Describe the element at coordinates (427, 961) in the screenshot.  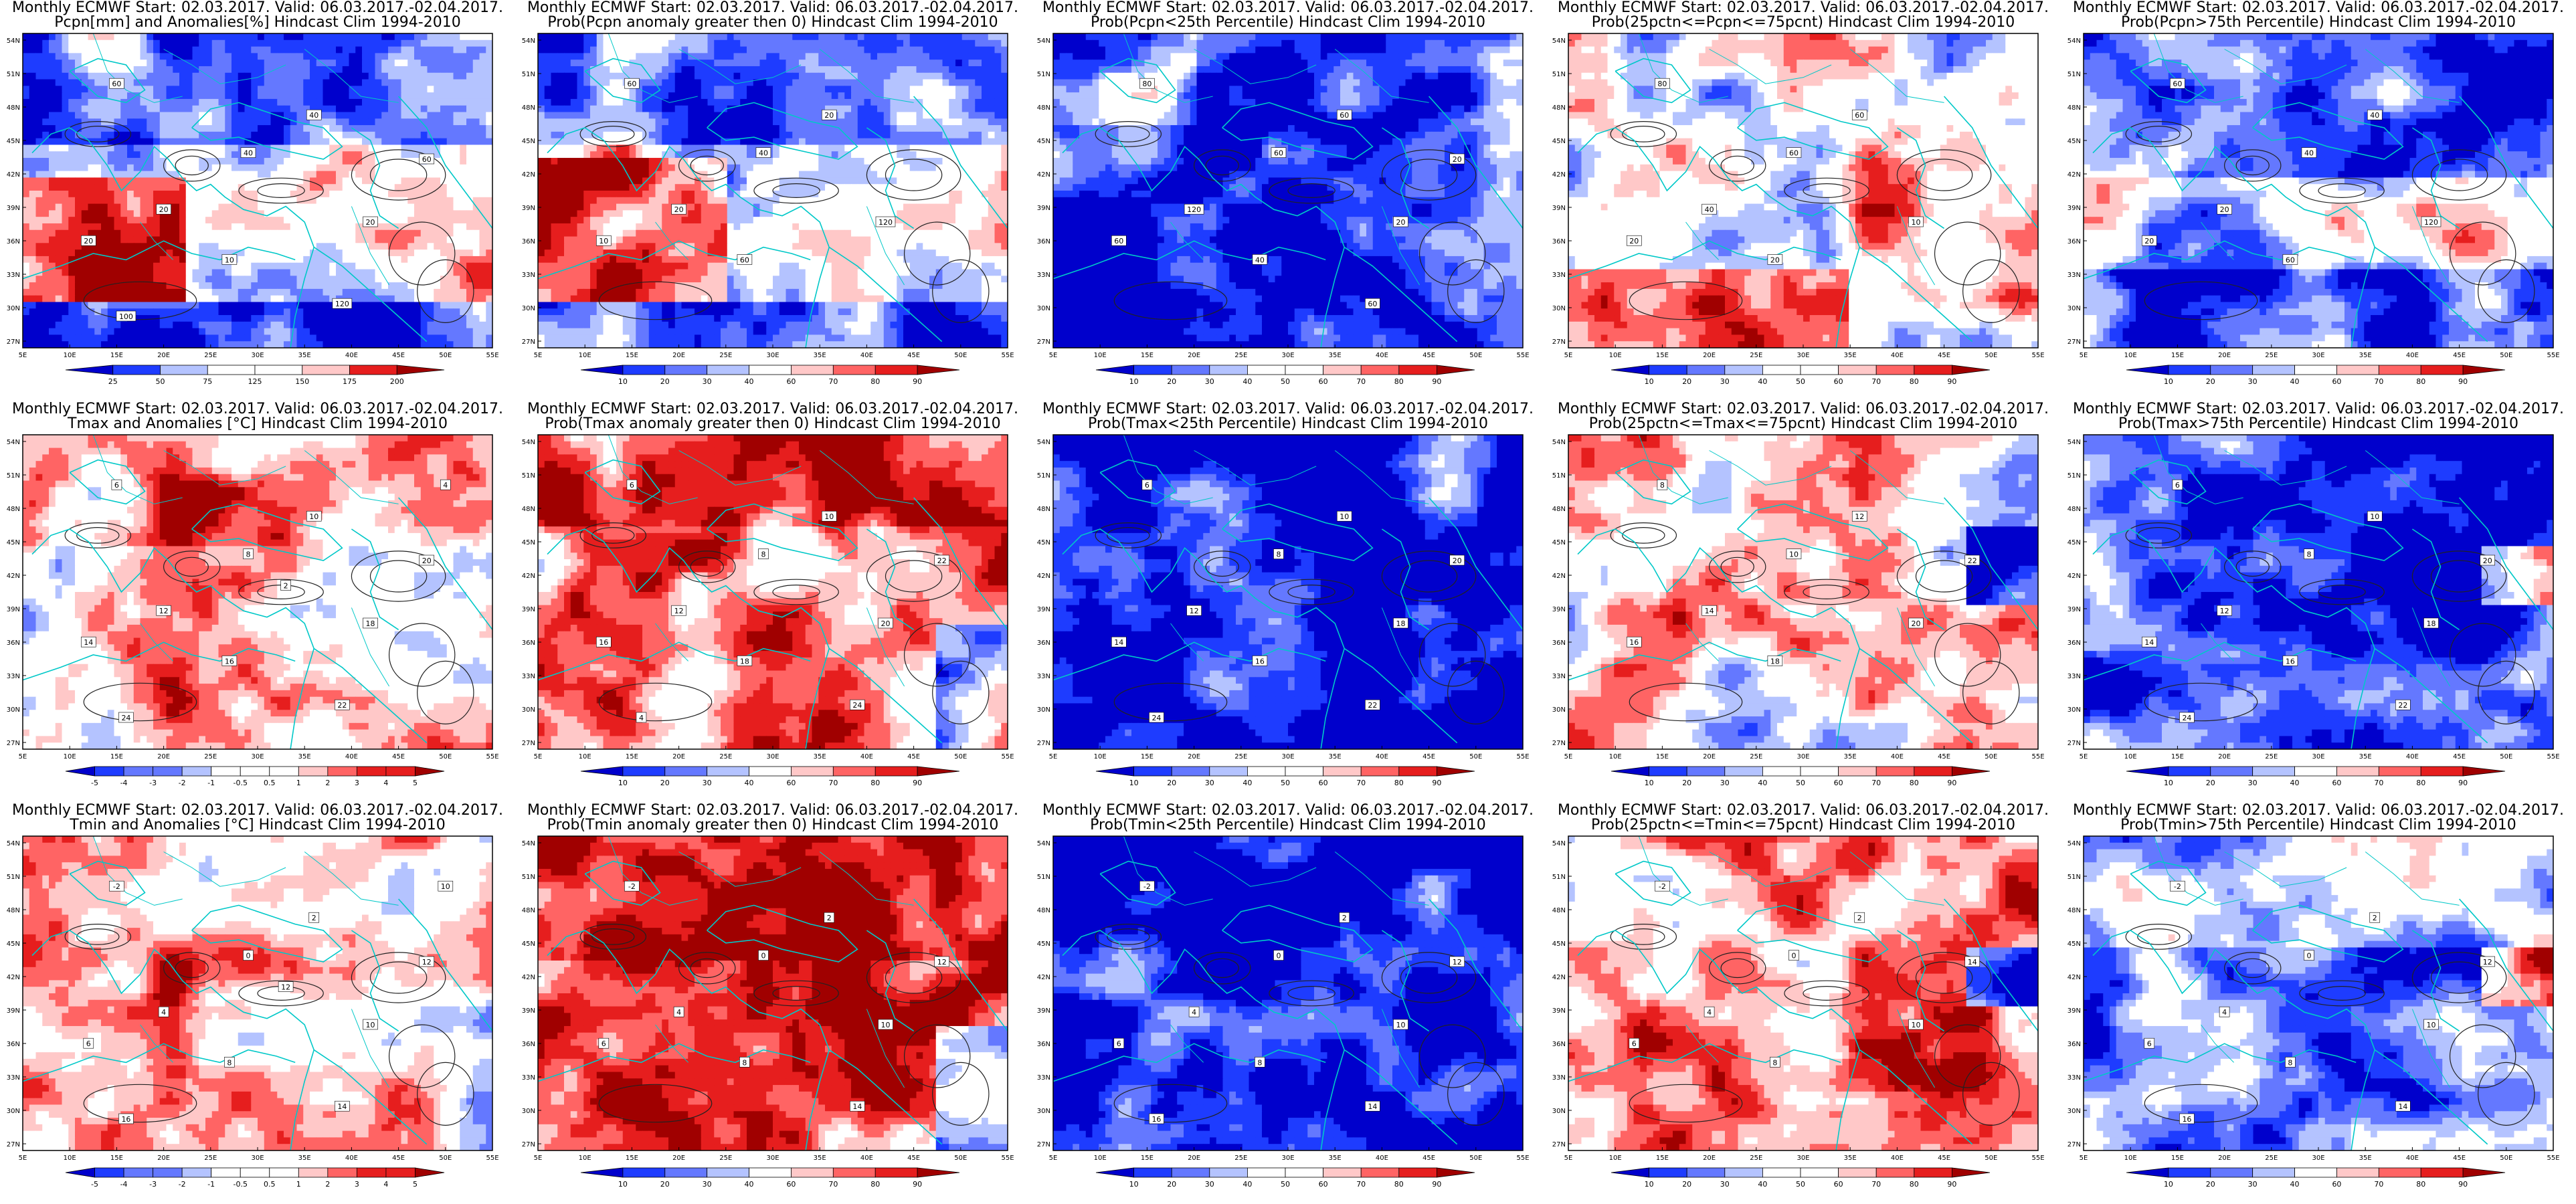
I see `contour-label: 12` at that location.